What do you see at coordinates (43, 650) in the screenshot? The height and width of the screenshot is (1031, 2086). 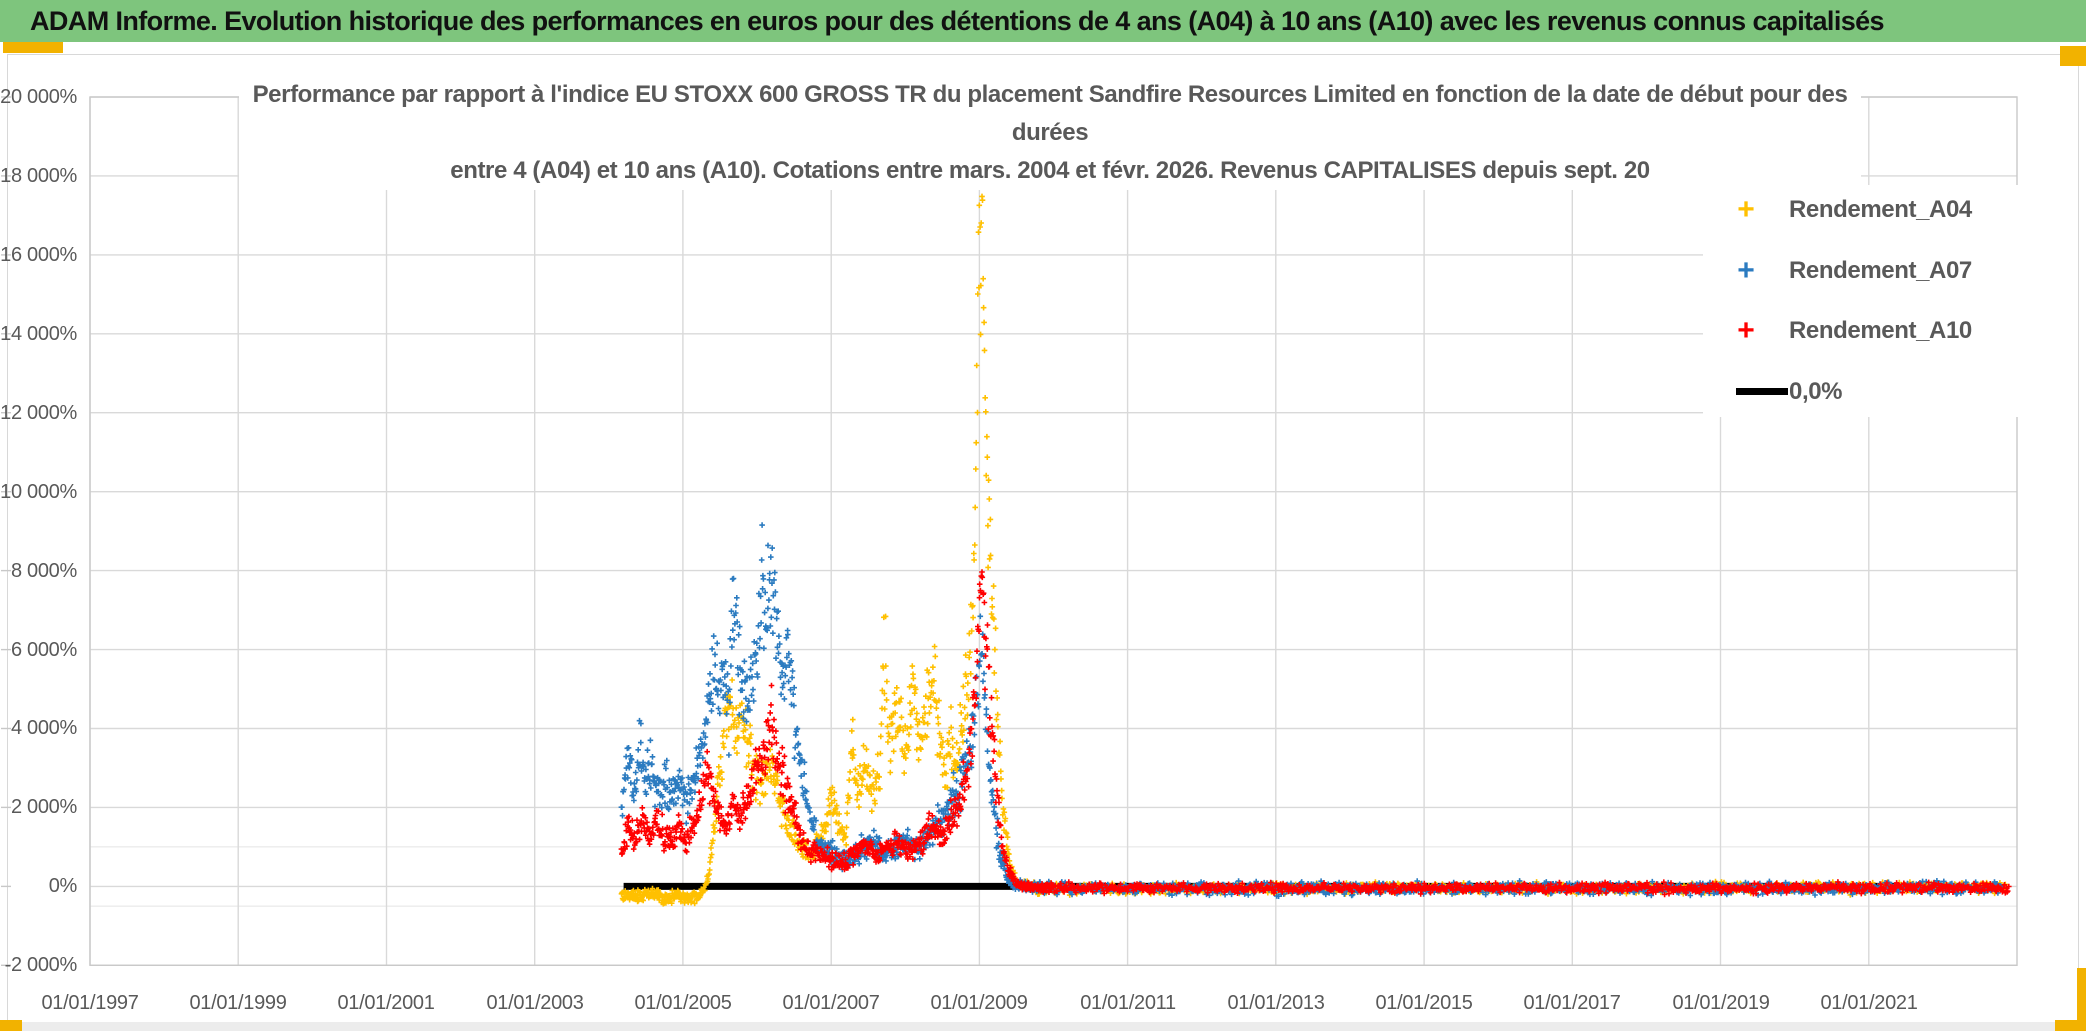 I see `y-tick-label: 6 000%` at bounding box center [43, 650].